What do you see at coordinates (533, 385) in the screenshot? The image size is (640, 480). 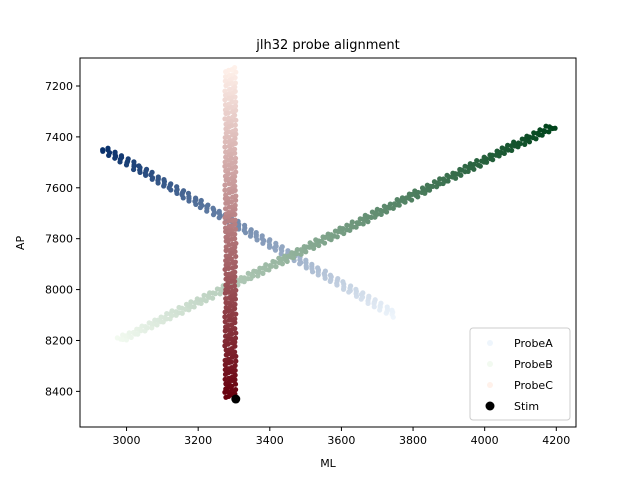 I see `legend-label: ProbeC` at bounding box center [533, 385].